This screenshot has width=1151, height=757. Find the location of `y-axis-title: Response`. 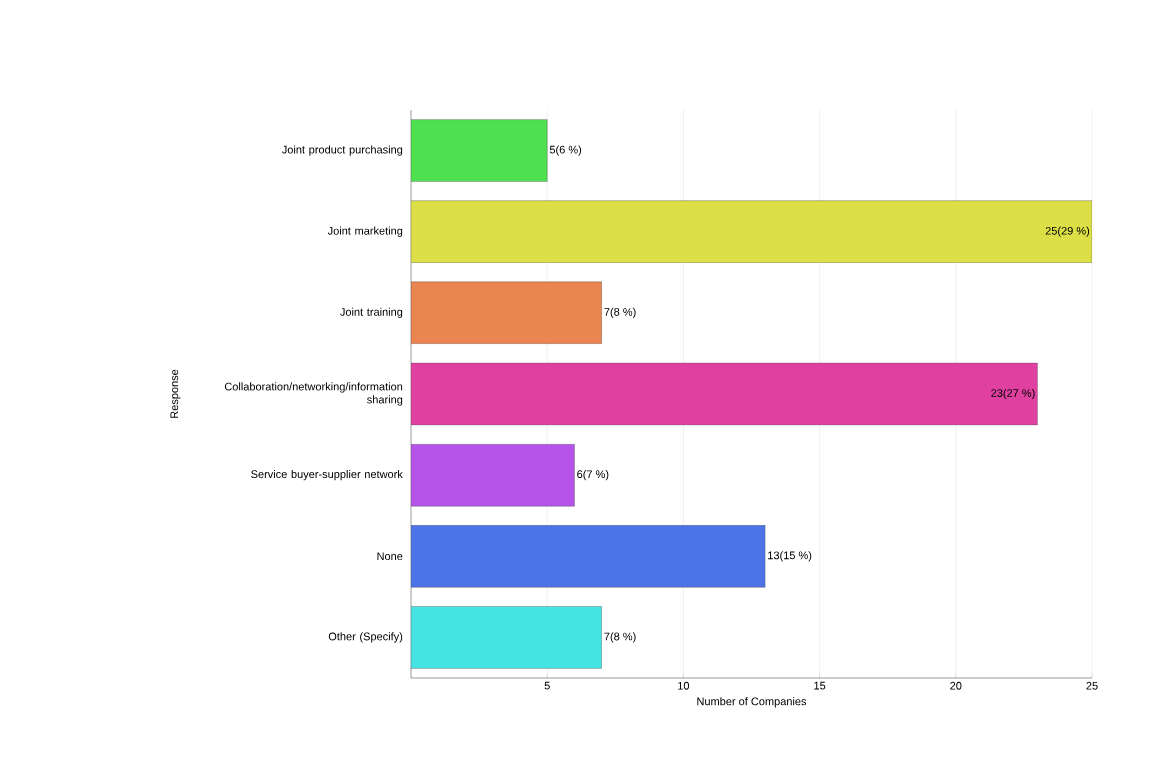

y-axis-title: Response is located at coordinates (175, 393).